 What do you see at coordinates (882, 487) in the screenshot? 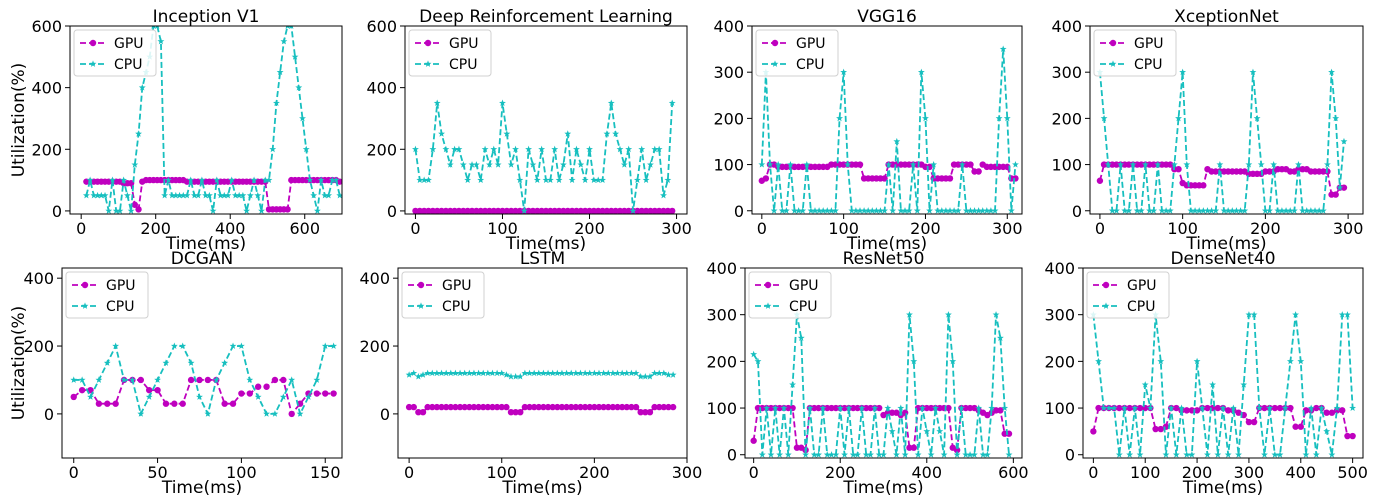
I see `x-axis-label: Time(ms)` at bounding box center [882, 487].